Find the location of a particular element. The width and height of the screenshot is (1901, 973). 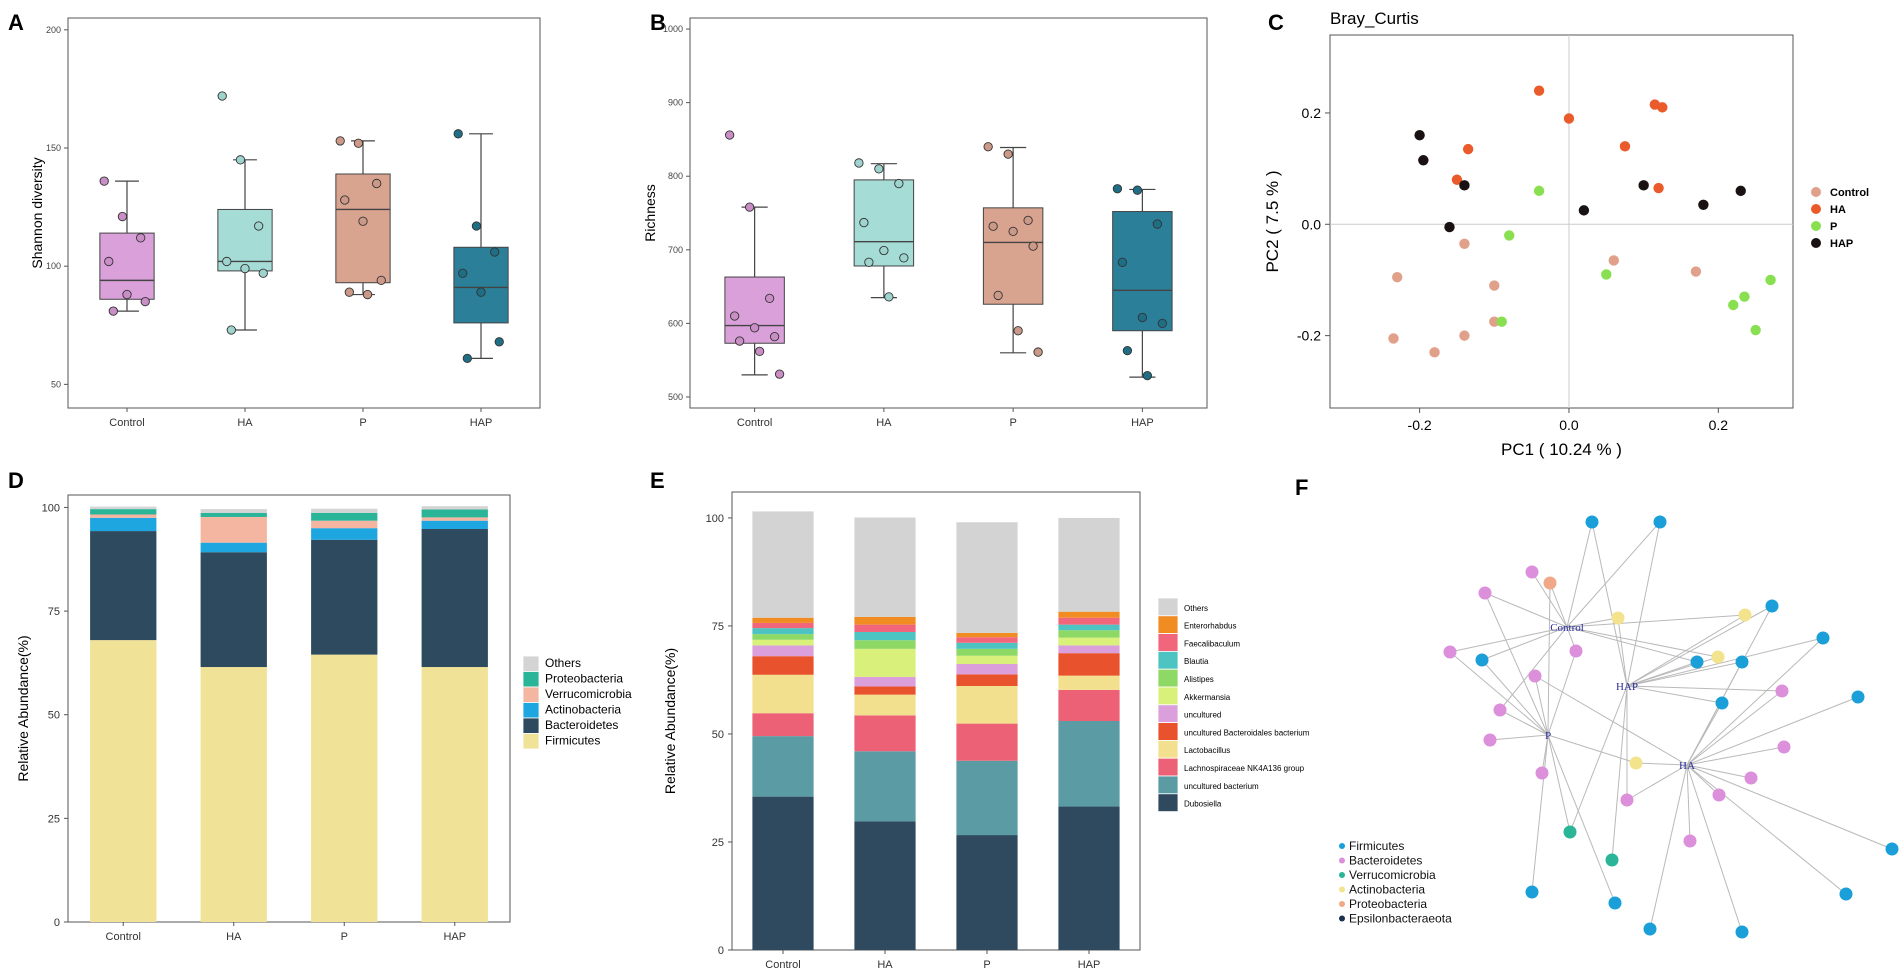

y-tick-label: 700 is located at coordinates (675, 250).